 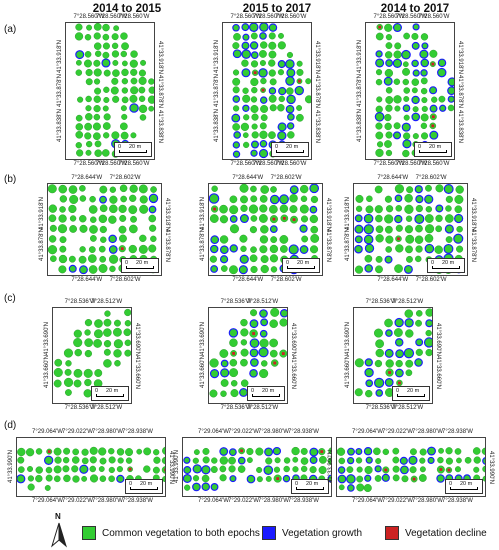 I want to click on legend-swatch-decline, so click(x=392, y=533).